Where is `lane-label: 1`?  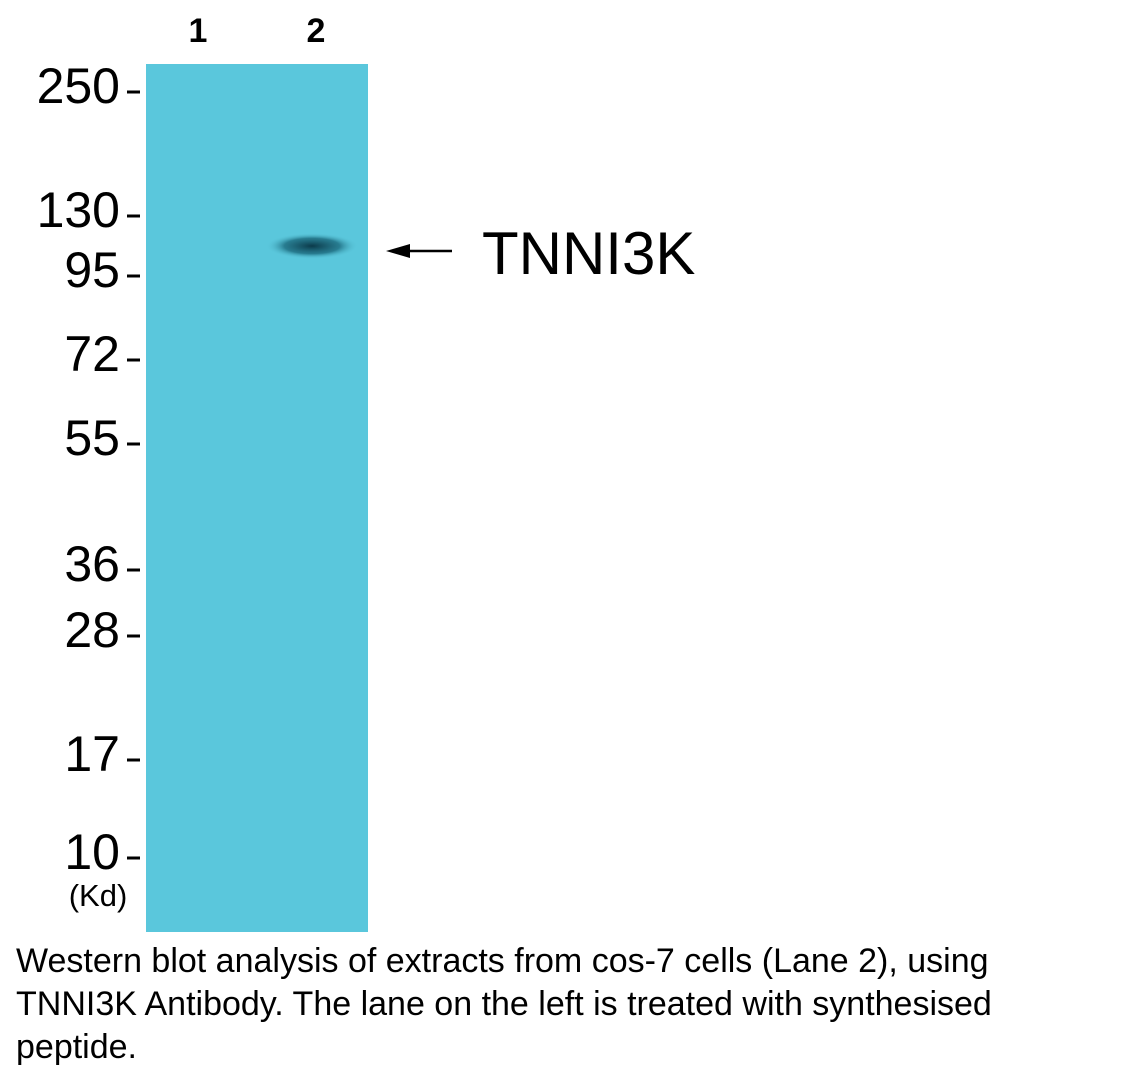
lane-label: 1 is located at coordinates (198, 31).